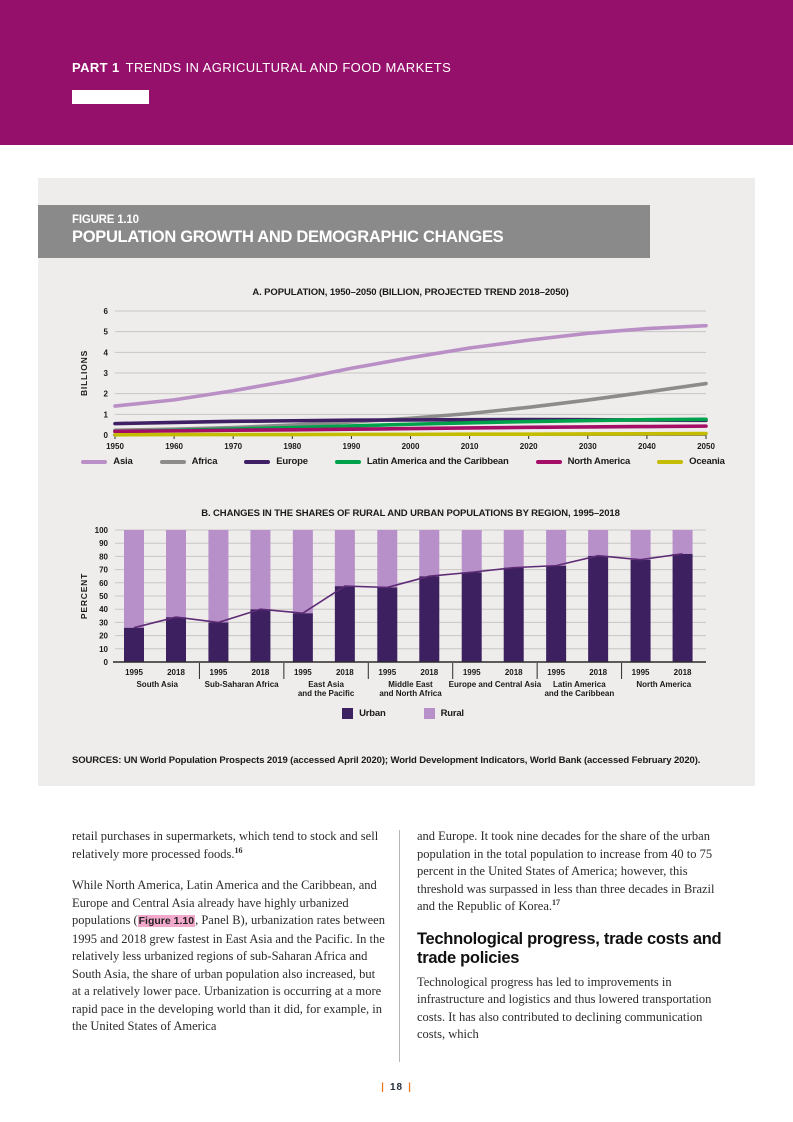 This screenshot has height=1122, width=793. What do you see at coordinates (103, 636) in the screenshot?
I see `y-tick-label: 20` at bounding box center [103, 636].